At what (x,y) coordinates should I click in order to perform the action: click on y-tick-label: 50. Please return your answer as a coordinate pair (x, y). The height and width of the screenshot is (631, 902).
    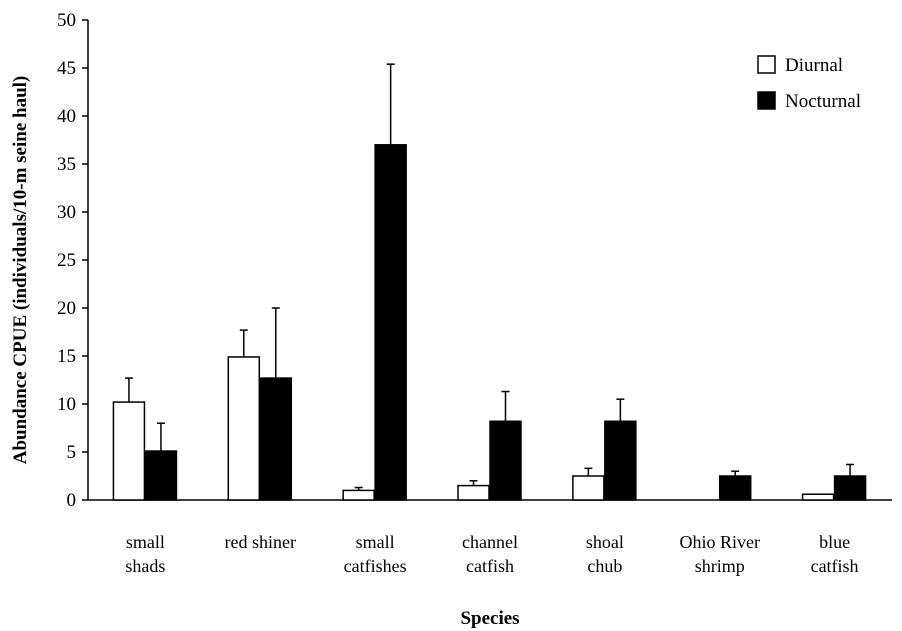
    Looking at the image, I should click on (66, 20).